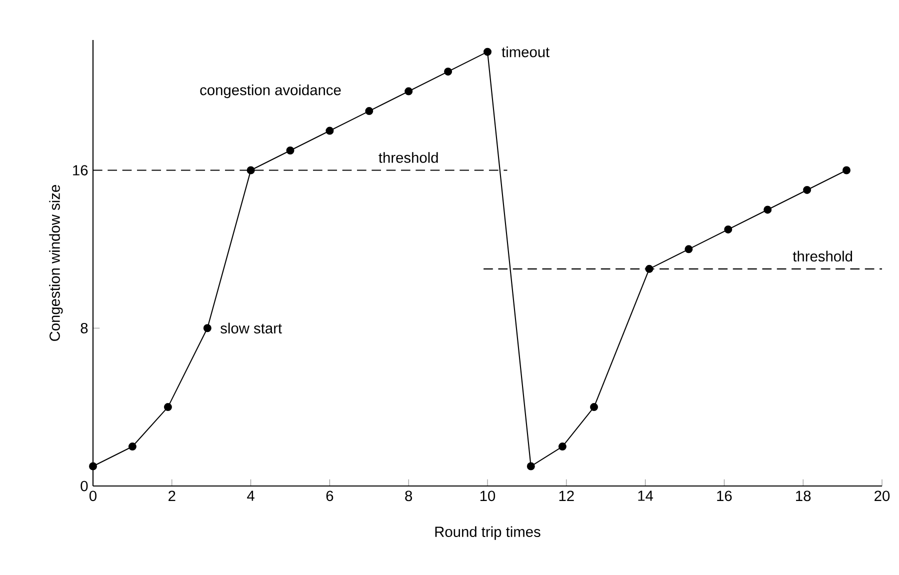  What do you see at coordinates (803, 496) in the screenshot?
I see `x-tick-label: 18` at bounding box center [803, 496].